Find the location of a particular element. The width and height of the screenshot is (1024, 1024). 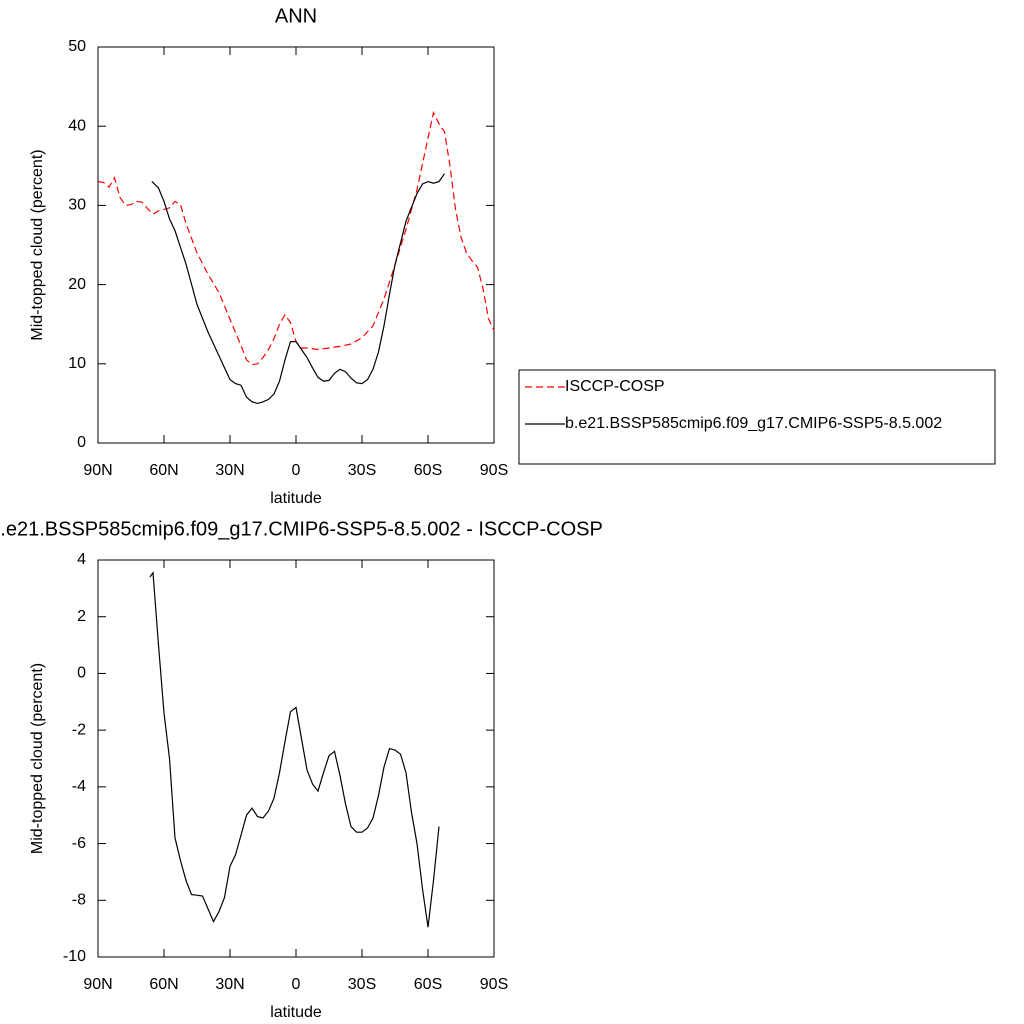

legend-box is located at coordinates (757, 417).